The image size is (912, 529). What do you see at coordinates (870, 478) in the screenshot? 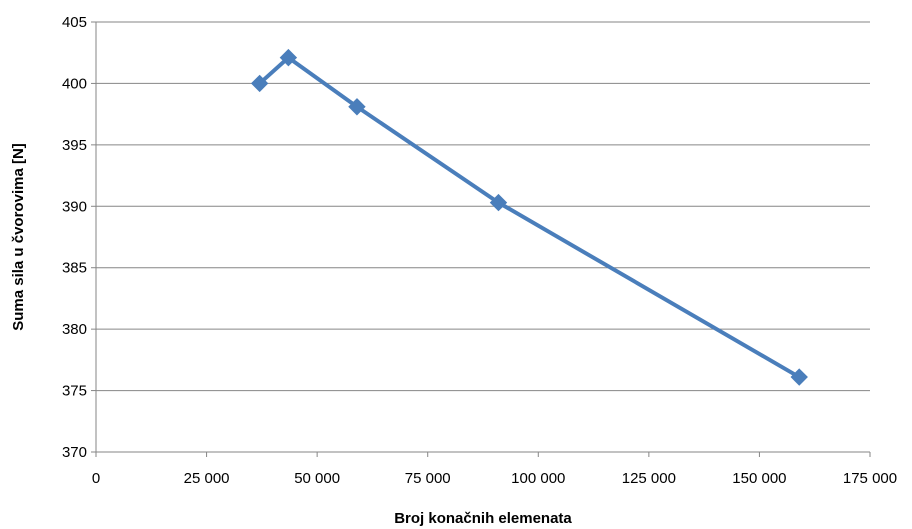
I see `x-tick-label: 175 000` at bounding box center [870, 478].